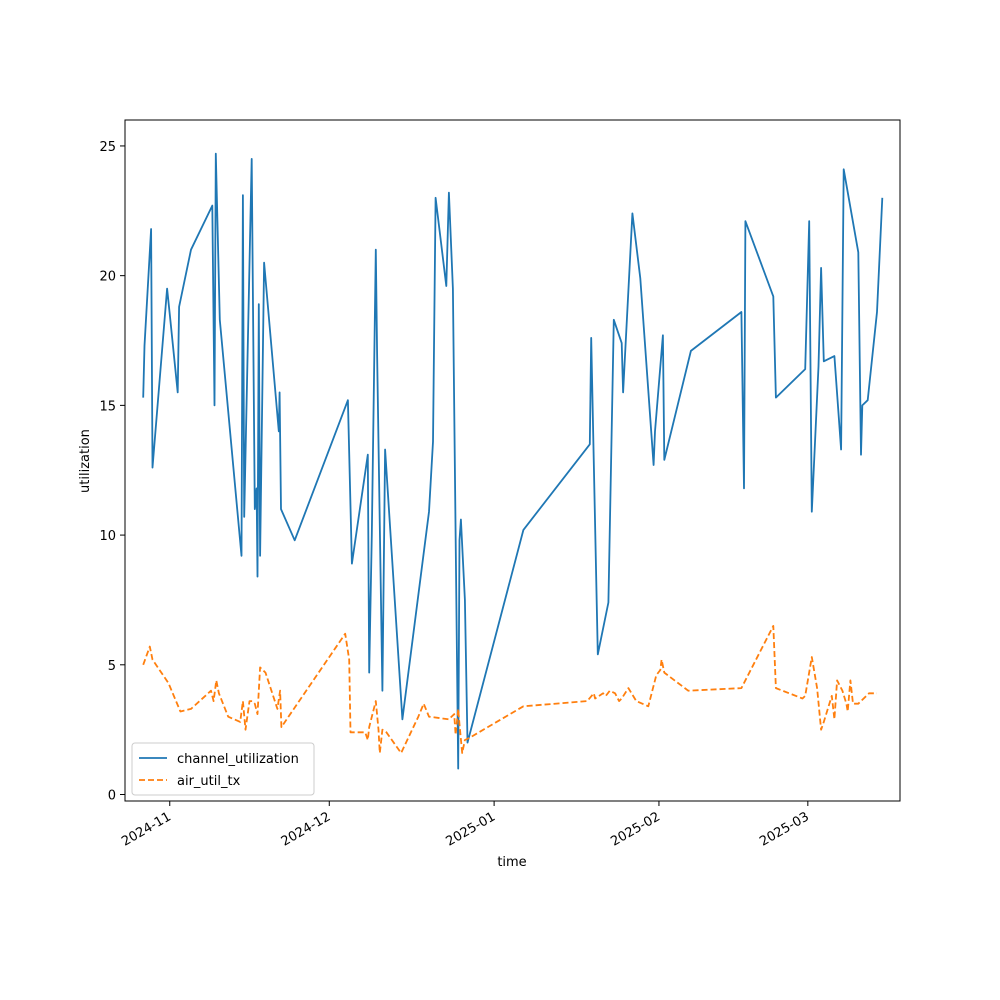 This screenshot has width=1000, height=1000. What do you see at coordinates (107, 536) in the screenshot?
I see `y-tick-label-10: 10` at bounding box center [107, 536].